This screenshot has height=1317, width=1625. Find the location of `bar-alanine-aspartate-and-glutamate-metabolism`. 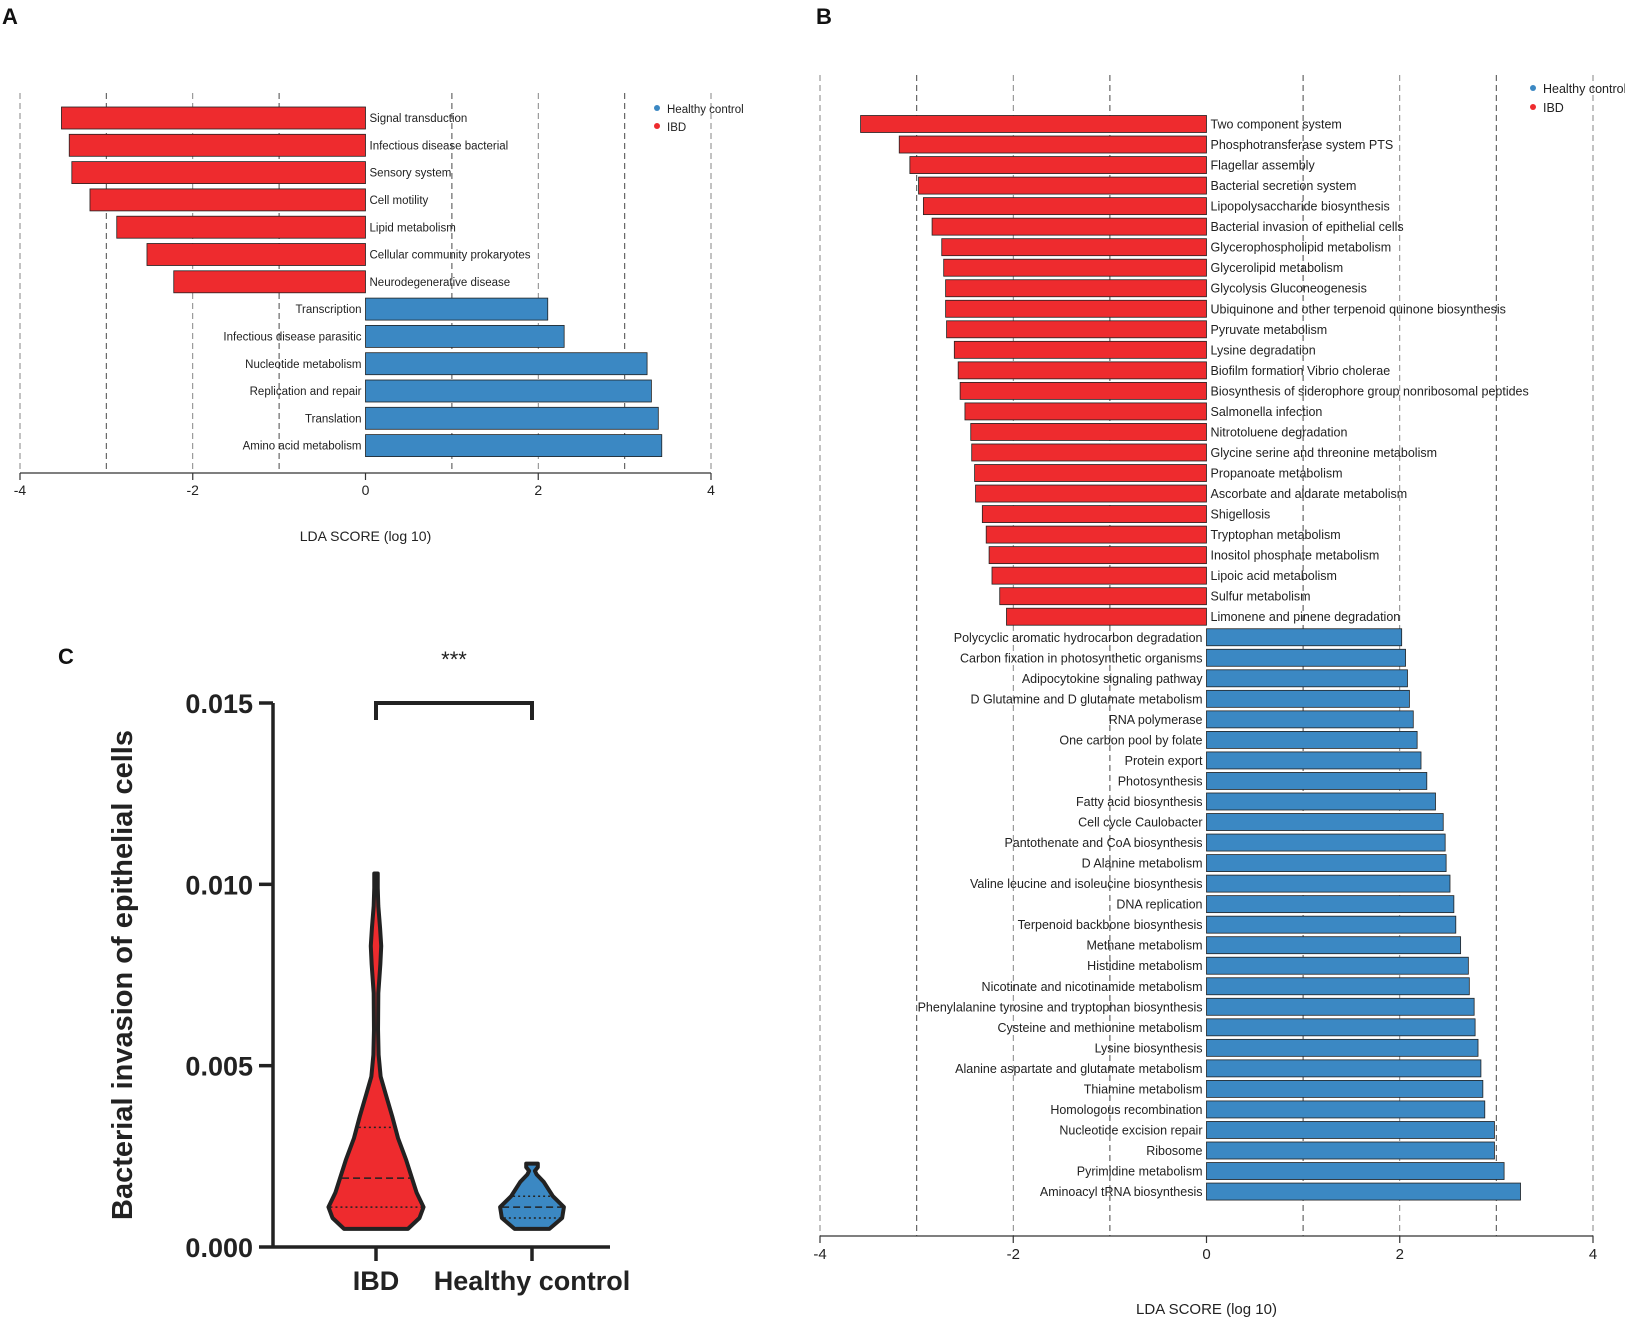

bar-alanine-aspartate-and-glutamate-metabolism is located at coordinates (1344, 1068).